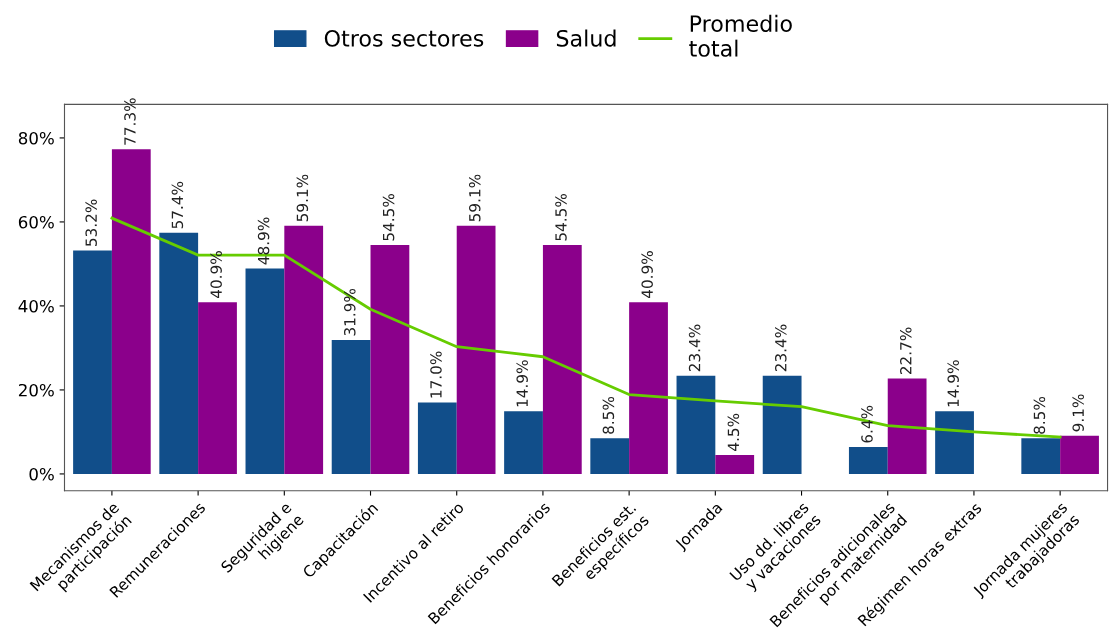  Describe the element at coordinates (436, 374) in the screenshot. I see `data-label: 17.0%` at that location.